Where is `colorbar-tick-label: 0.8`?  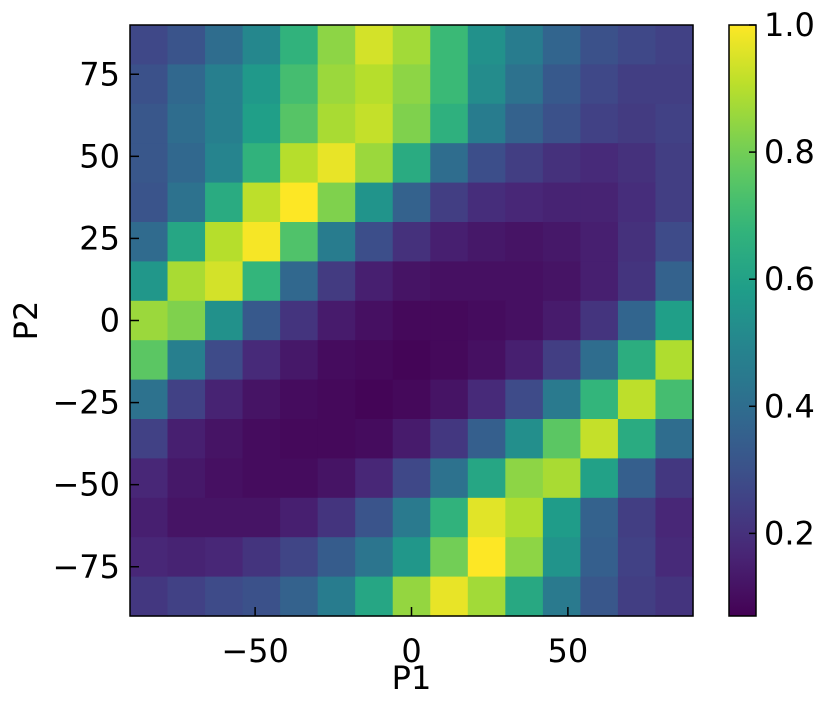
colorbar-tick-label: 0.8 is located at coordinates (789, 152).